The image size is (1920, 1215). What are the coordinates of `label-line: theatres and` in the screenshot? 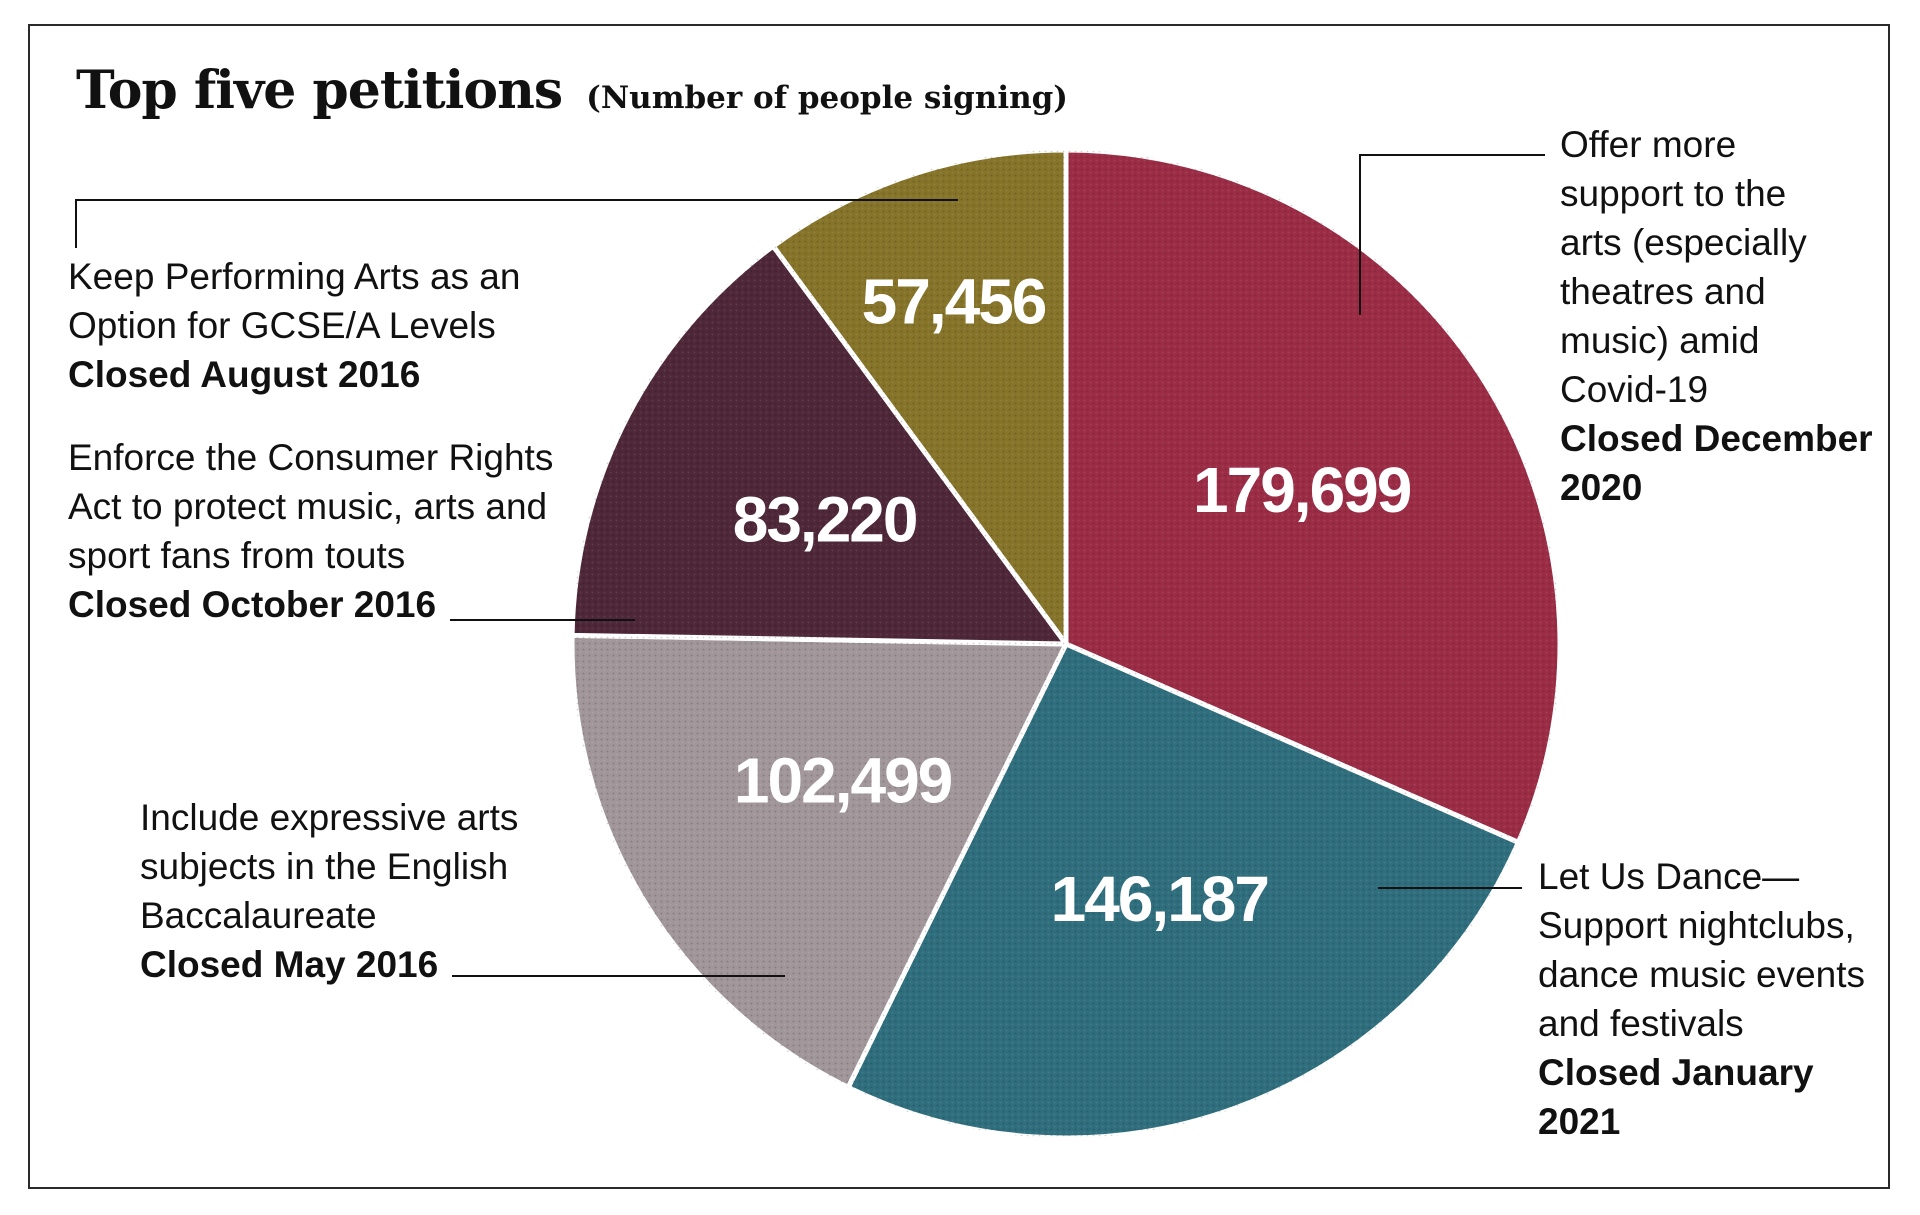 It's located at (1663, 291).